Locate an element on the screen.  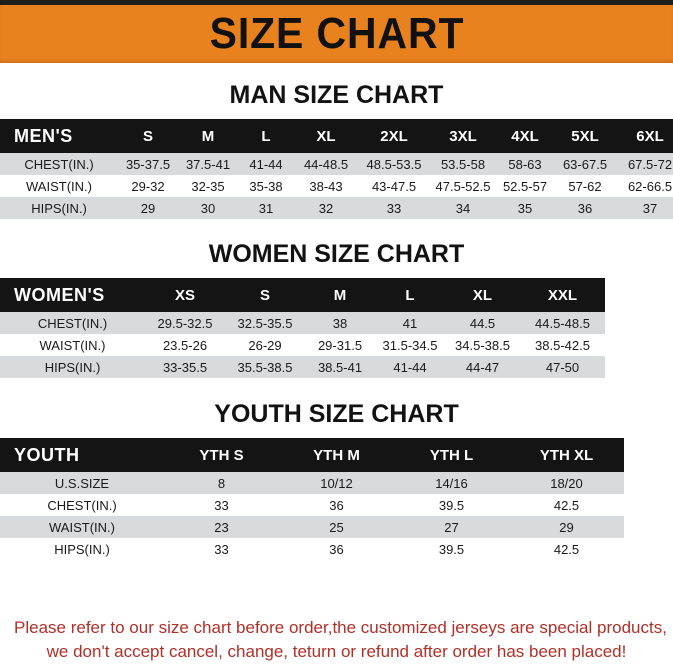
table-cell: 34.5-38.5 is located at coordinates (482, 345).